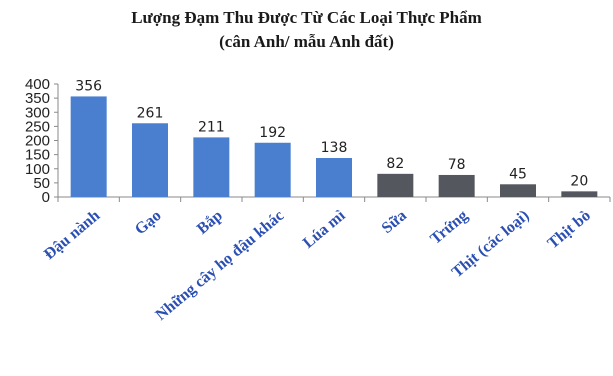  I want to click on category-label: Gạo, so click(148, 222).